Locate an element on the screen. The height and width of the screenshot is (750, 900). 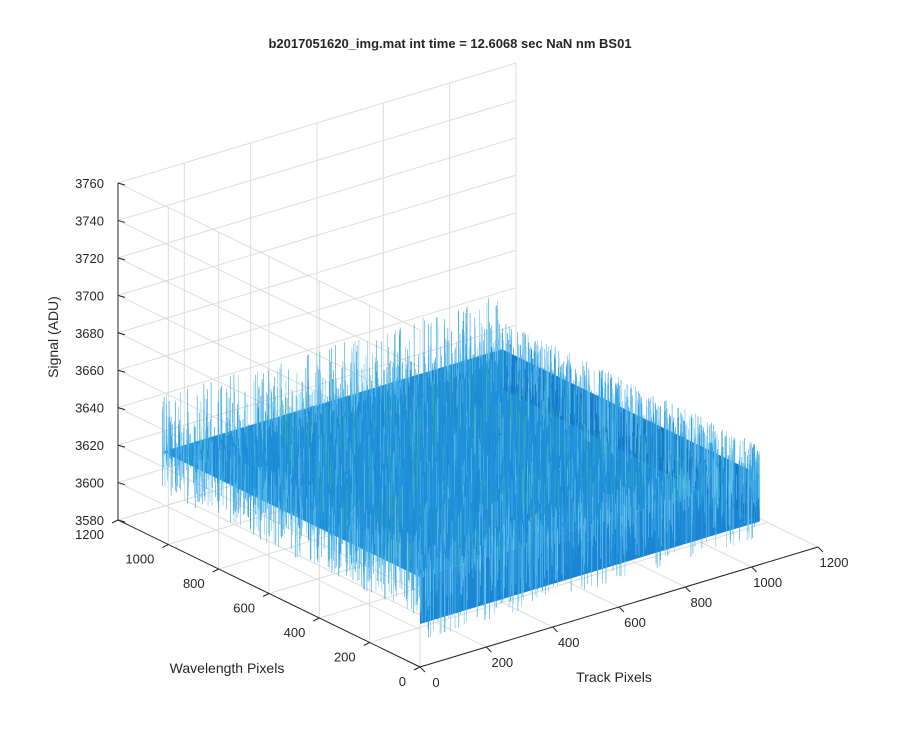
x-tick-label: 0 is located at coordinates (435, 682).